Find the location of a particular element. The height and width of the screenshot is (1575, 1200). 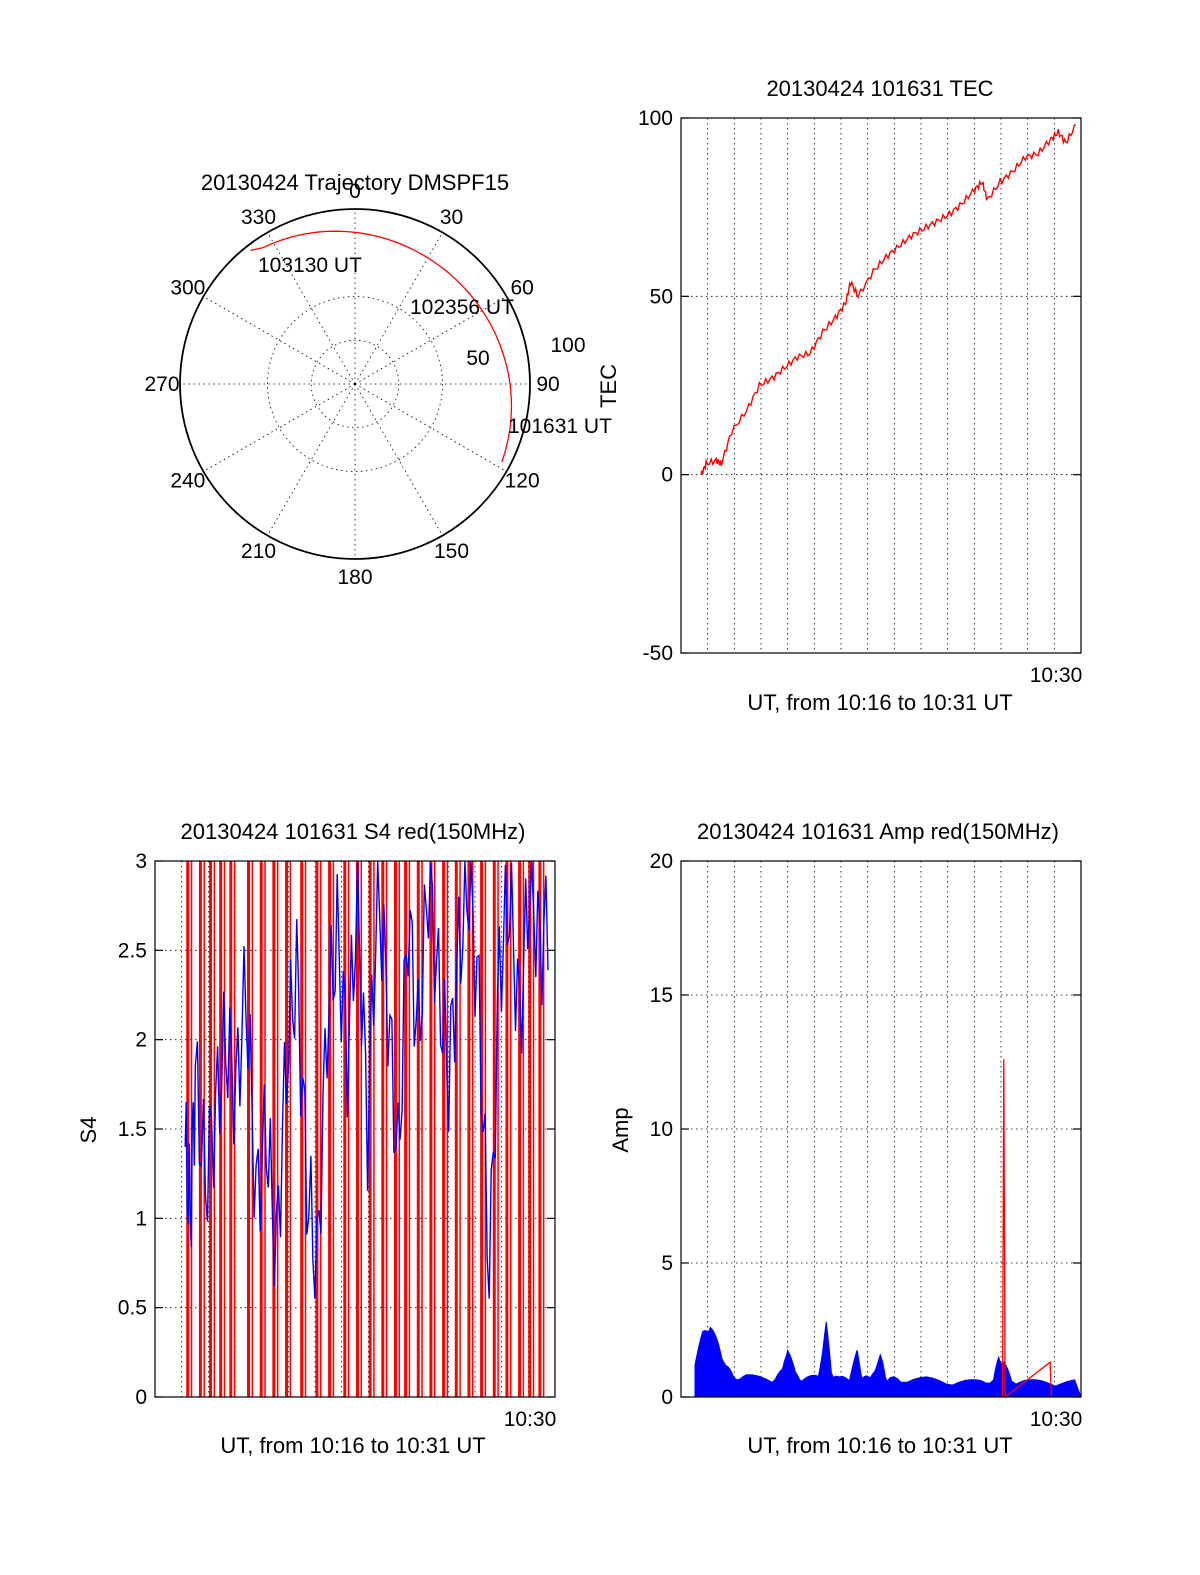

y-tick-label-2: 2 is located at coordinates (141, 1040).